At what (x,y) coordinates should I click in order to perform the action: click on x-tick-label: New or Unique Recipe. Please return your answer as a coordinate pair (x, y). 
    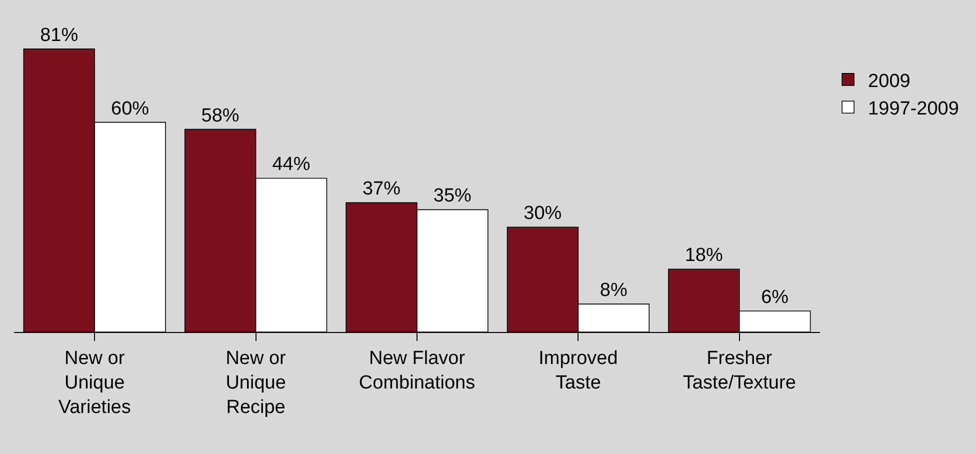
    Looking at the image, I should click on (256, 383).